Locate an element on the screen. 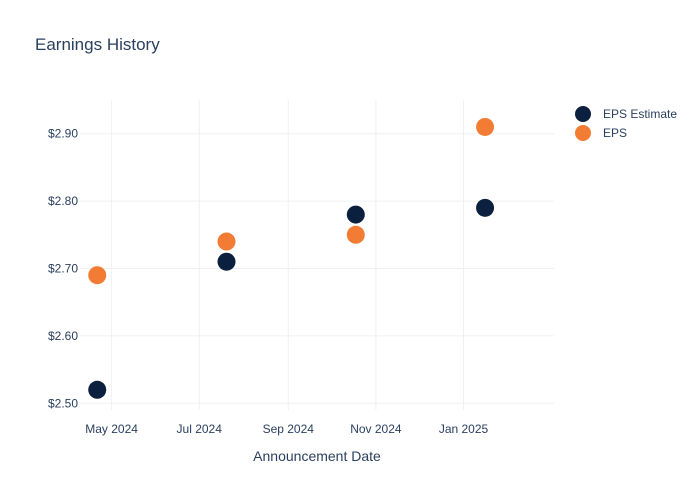 This screenshot has height=500, width=700. y-axis-ticks: $2.50 $2.60 $2.70 $2.80 $2.90 is located at coordinates (63, 269).